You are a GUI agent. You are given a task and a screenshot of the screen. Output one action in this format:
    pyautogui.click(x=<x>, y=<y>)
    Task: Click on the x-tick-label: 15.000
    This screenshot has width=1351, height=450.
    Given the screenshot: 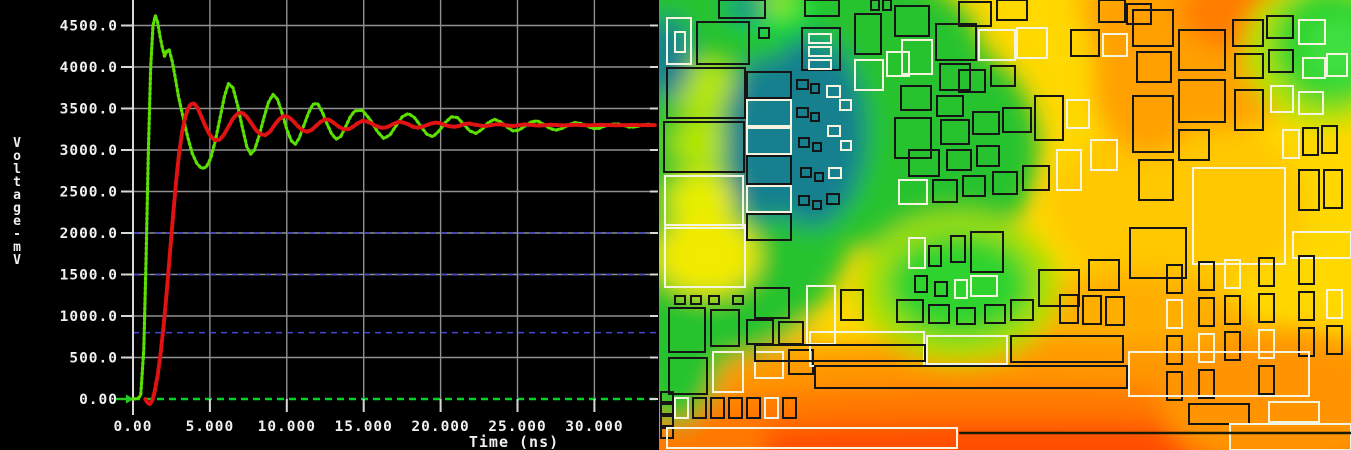 What is the action you would take?
    pyautogui.click(x=364, y=427)
    